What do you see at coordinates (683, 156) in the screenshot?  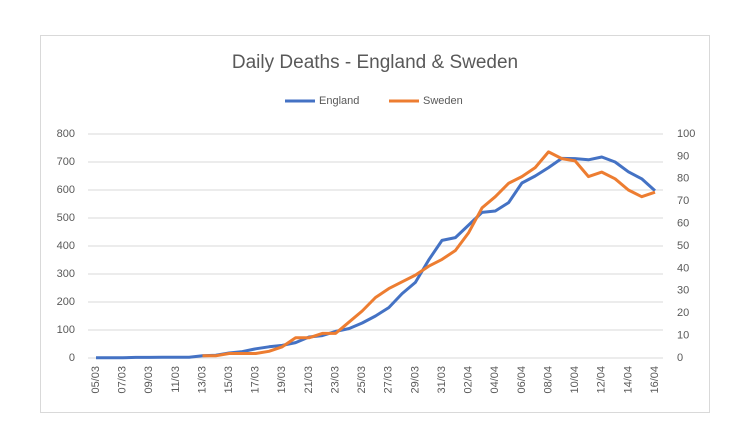 I see `y2-tick-label: 90` at bounding box center [683, 156].